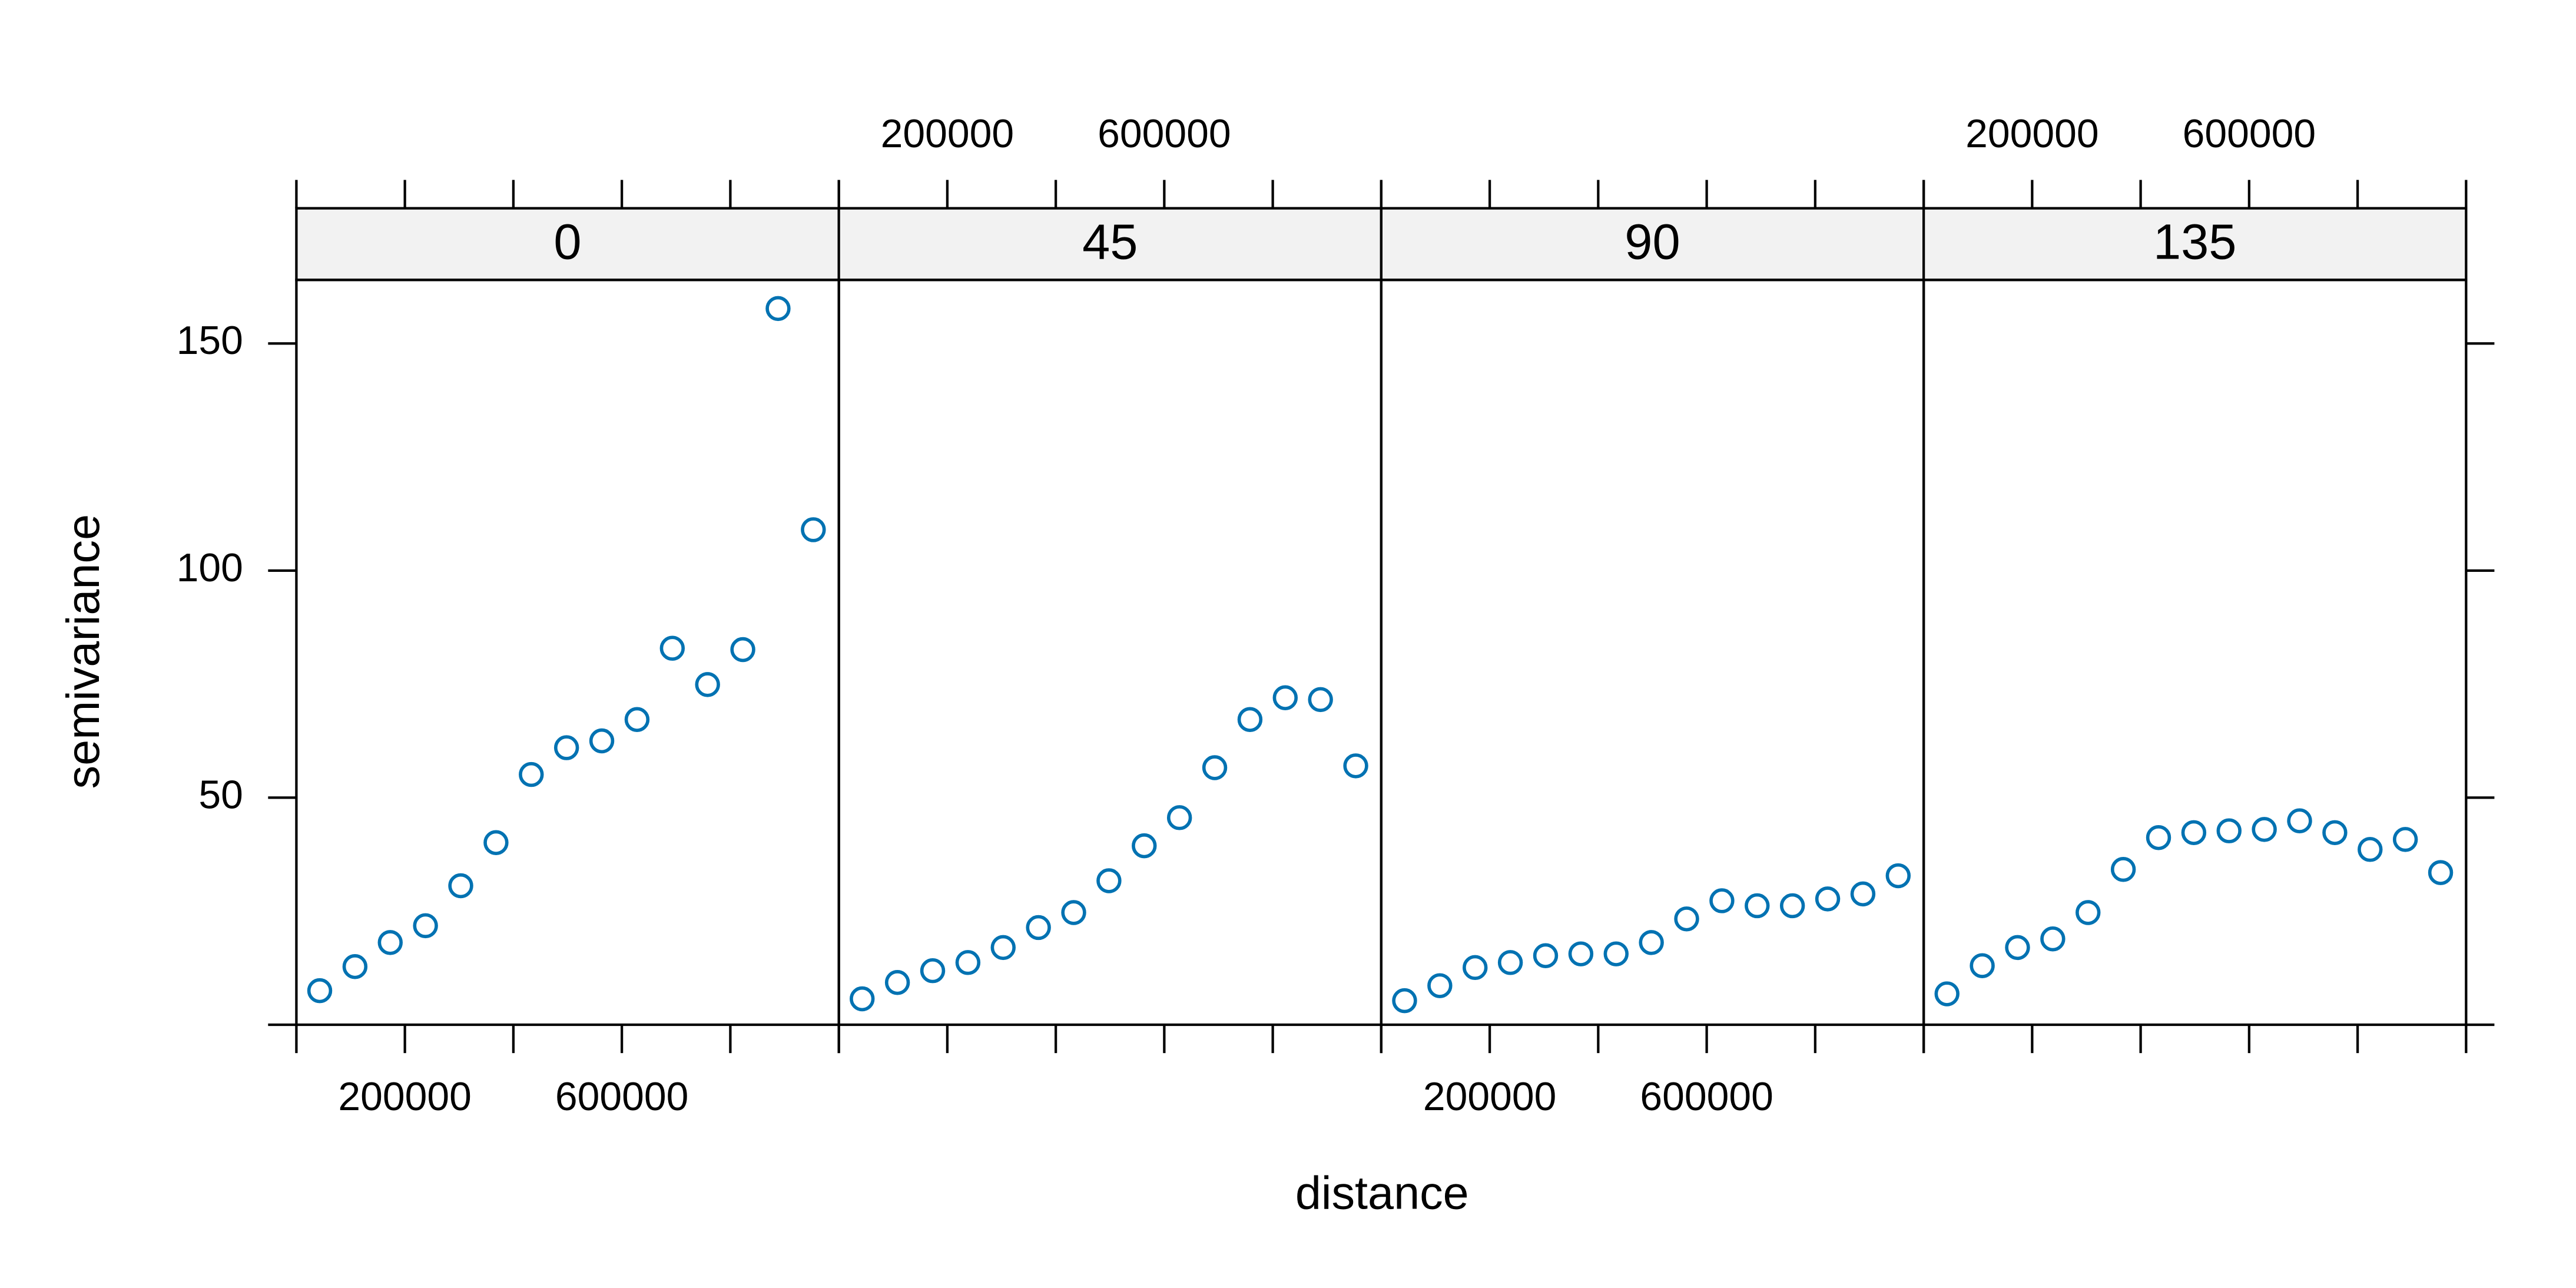  I want to click on x-axis-title: distance, so click(1382, 1192).